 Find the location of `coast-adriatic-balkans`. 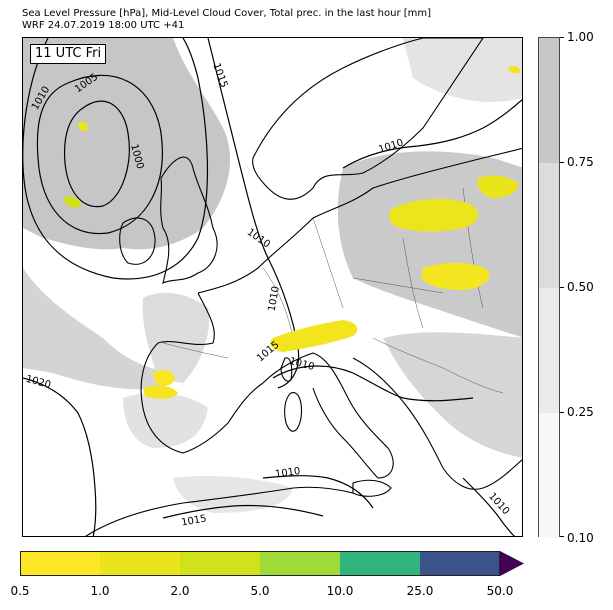

coast-adriatic-balkans is located at coordinates (437, 423).